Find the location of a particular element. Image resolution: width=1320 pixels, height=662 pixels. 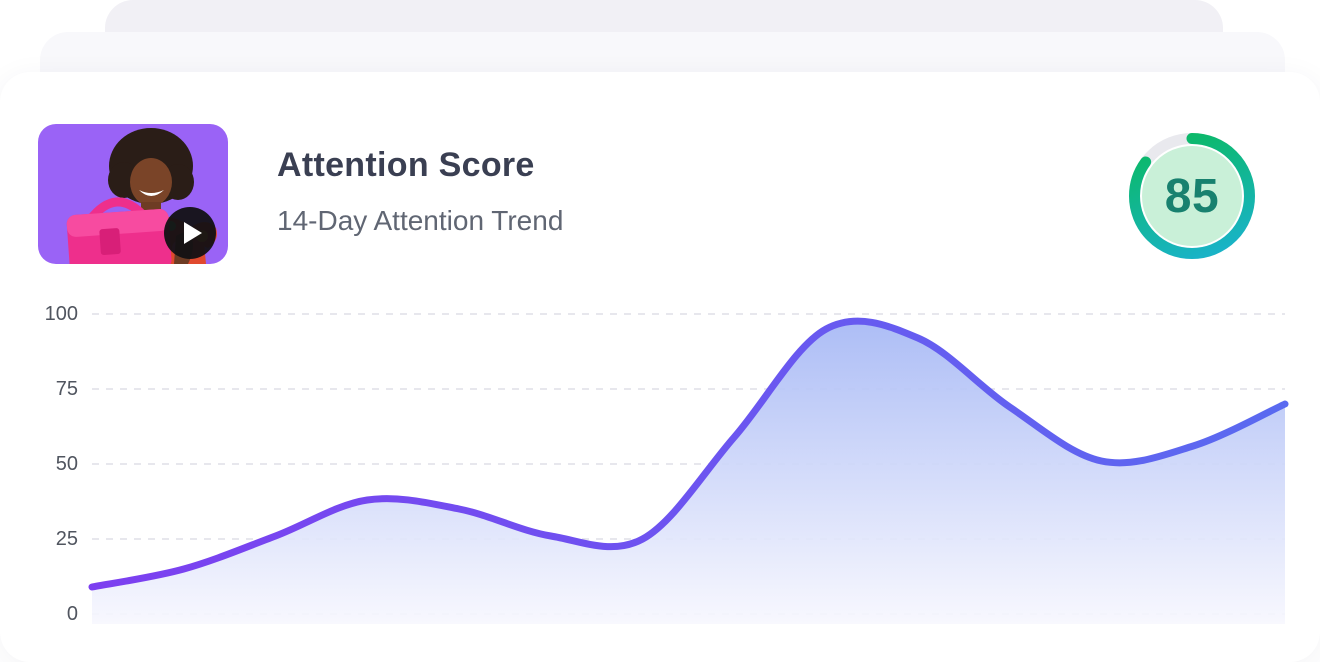

play-icon is located at coordinates (192, 233).